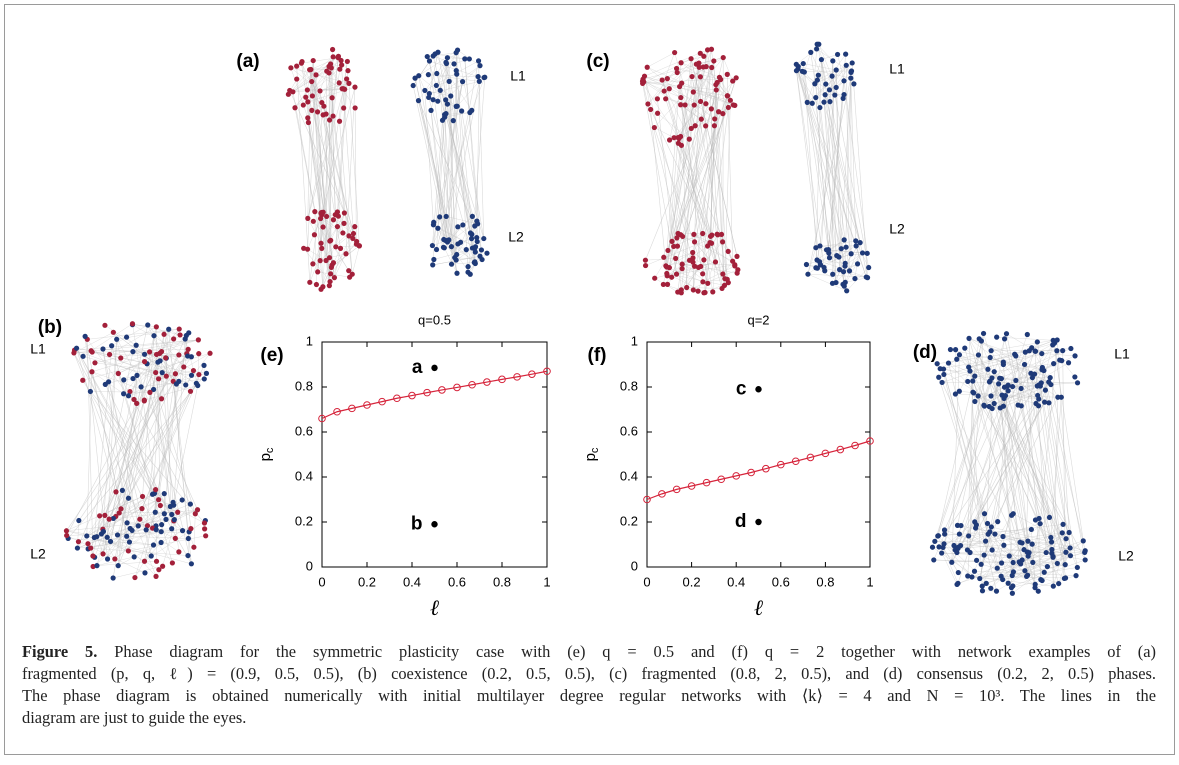 The image size is (1179, 765). What do you see at coordinates (759, 607) in the screenshot?
I see `x-axis-label: ℓ` at bounding box center [759, 607].